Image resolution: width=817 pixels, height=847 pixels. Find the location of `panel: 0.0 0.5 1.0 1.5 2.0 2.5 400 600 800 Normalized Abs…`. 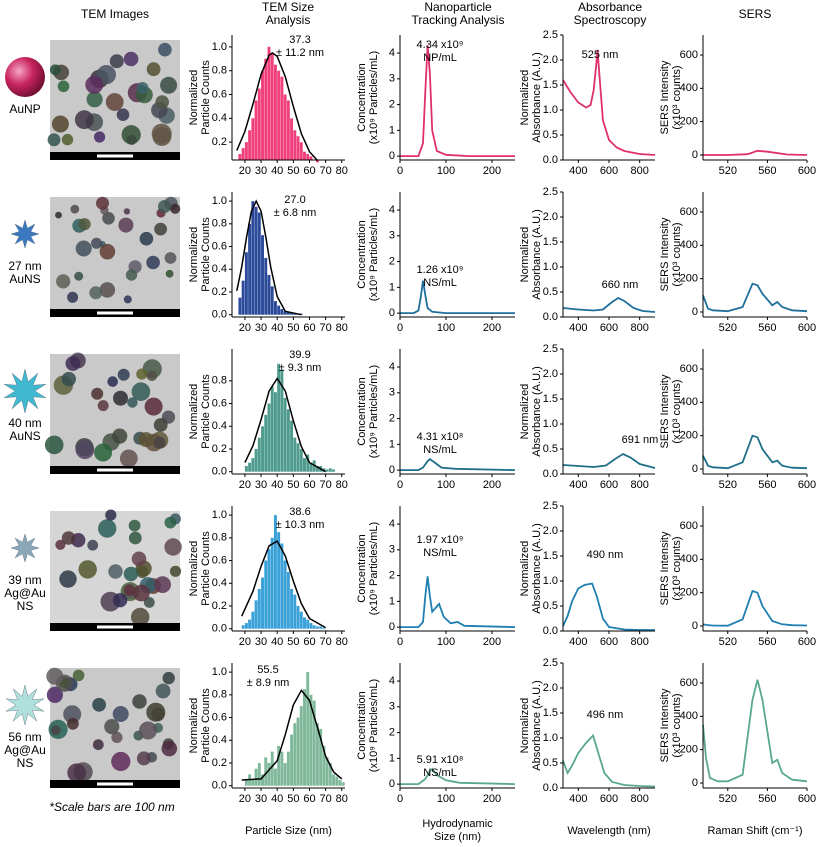

panel: 0.0 0.5 1.0 1.5 2.0 2.5 400 600 800 Normalized Abs… is located at coordinates (587, 574).